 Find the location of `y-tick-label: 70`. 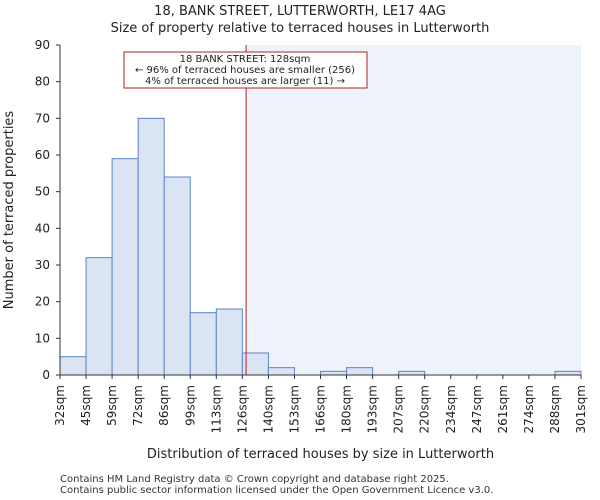

y-tick-label: 70 is located at coordinates (42, 118).